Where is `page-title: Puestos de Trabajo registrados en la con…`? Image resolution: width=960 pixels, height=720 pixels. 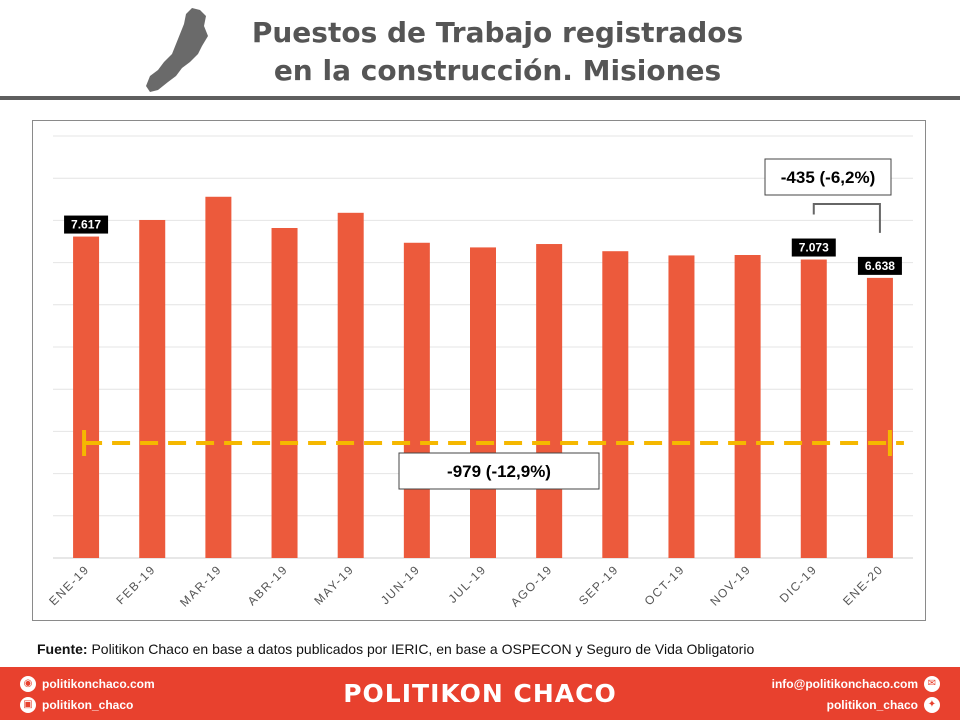 page-title: Puestos de Trabajo registrados en la con… is located at coordinates (497, 52).